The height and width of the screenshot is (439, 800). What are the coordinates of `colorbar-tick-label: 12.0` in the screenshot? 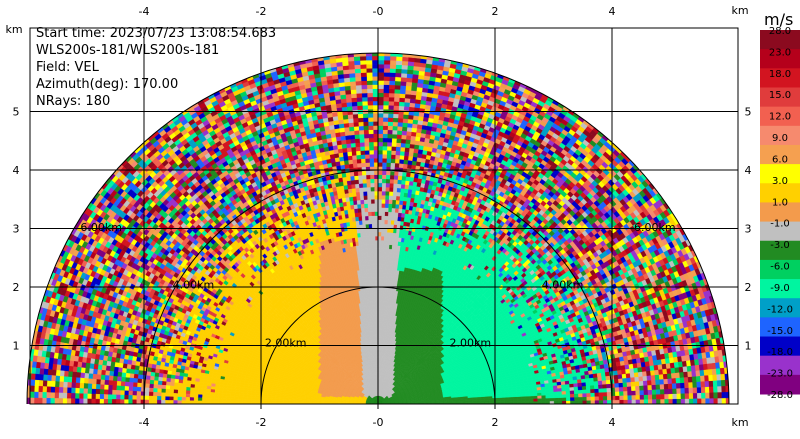 It's located at (780, 117).